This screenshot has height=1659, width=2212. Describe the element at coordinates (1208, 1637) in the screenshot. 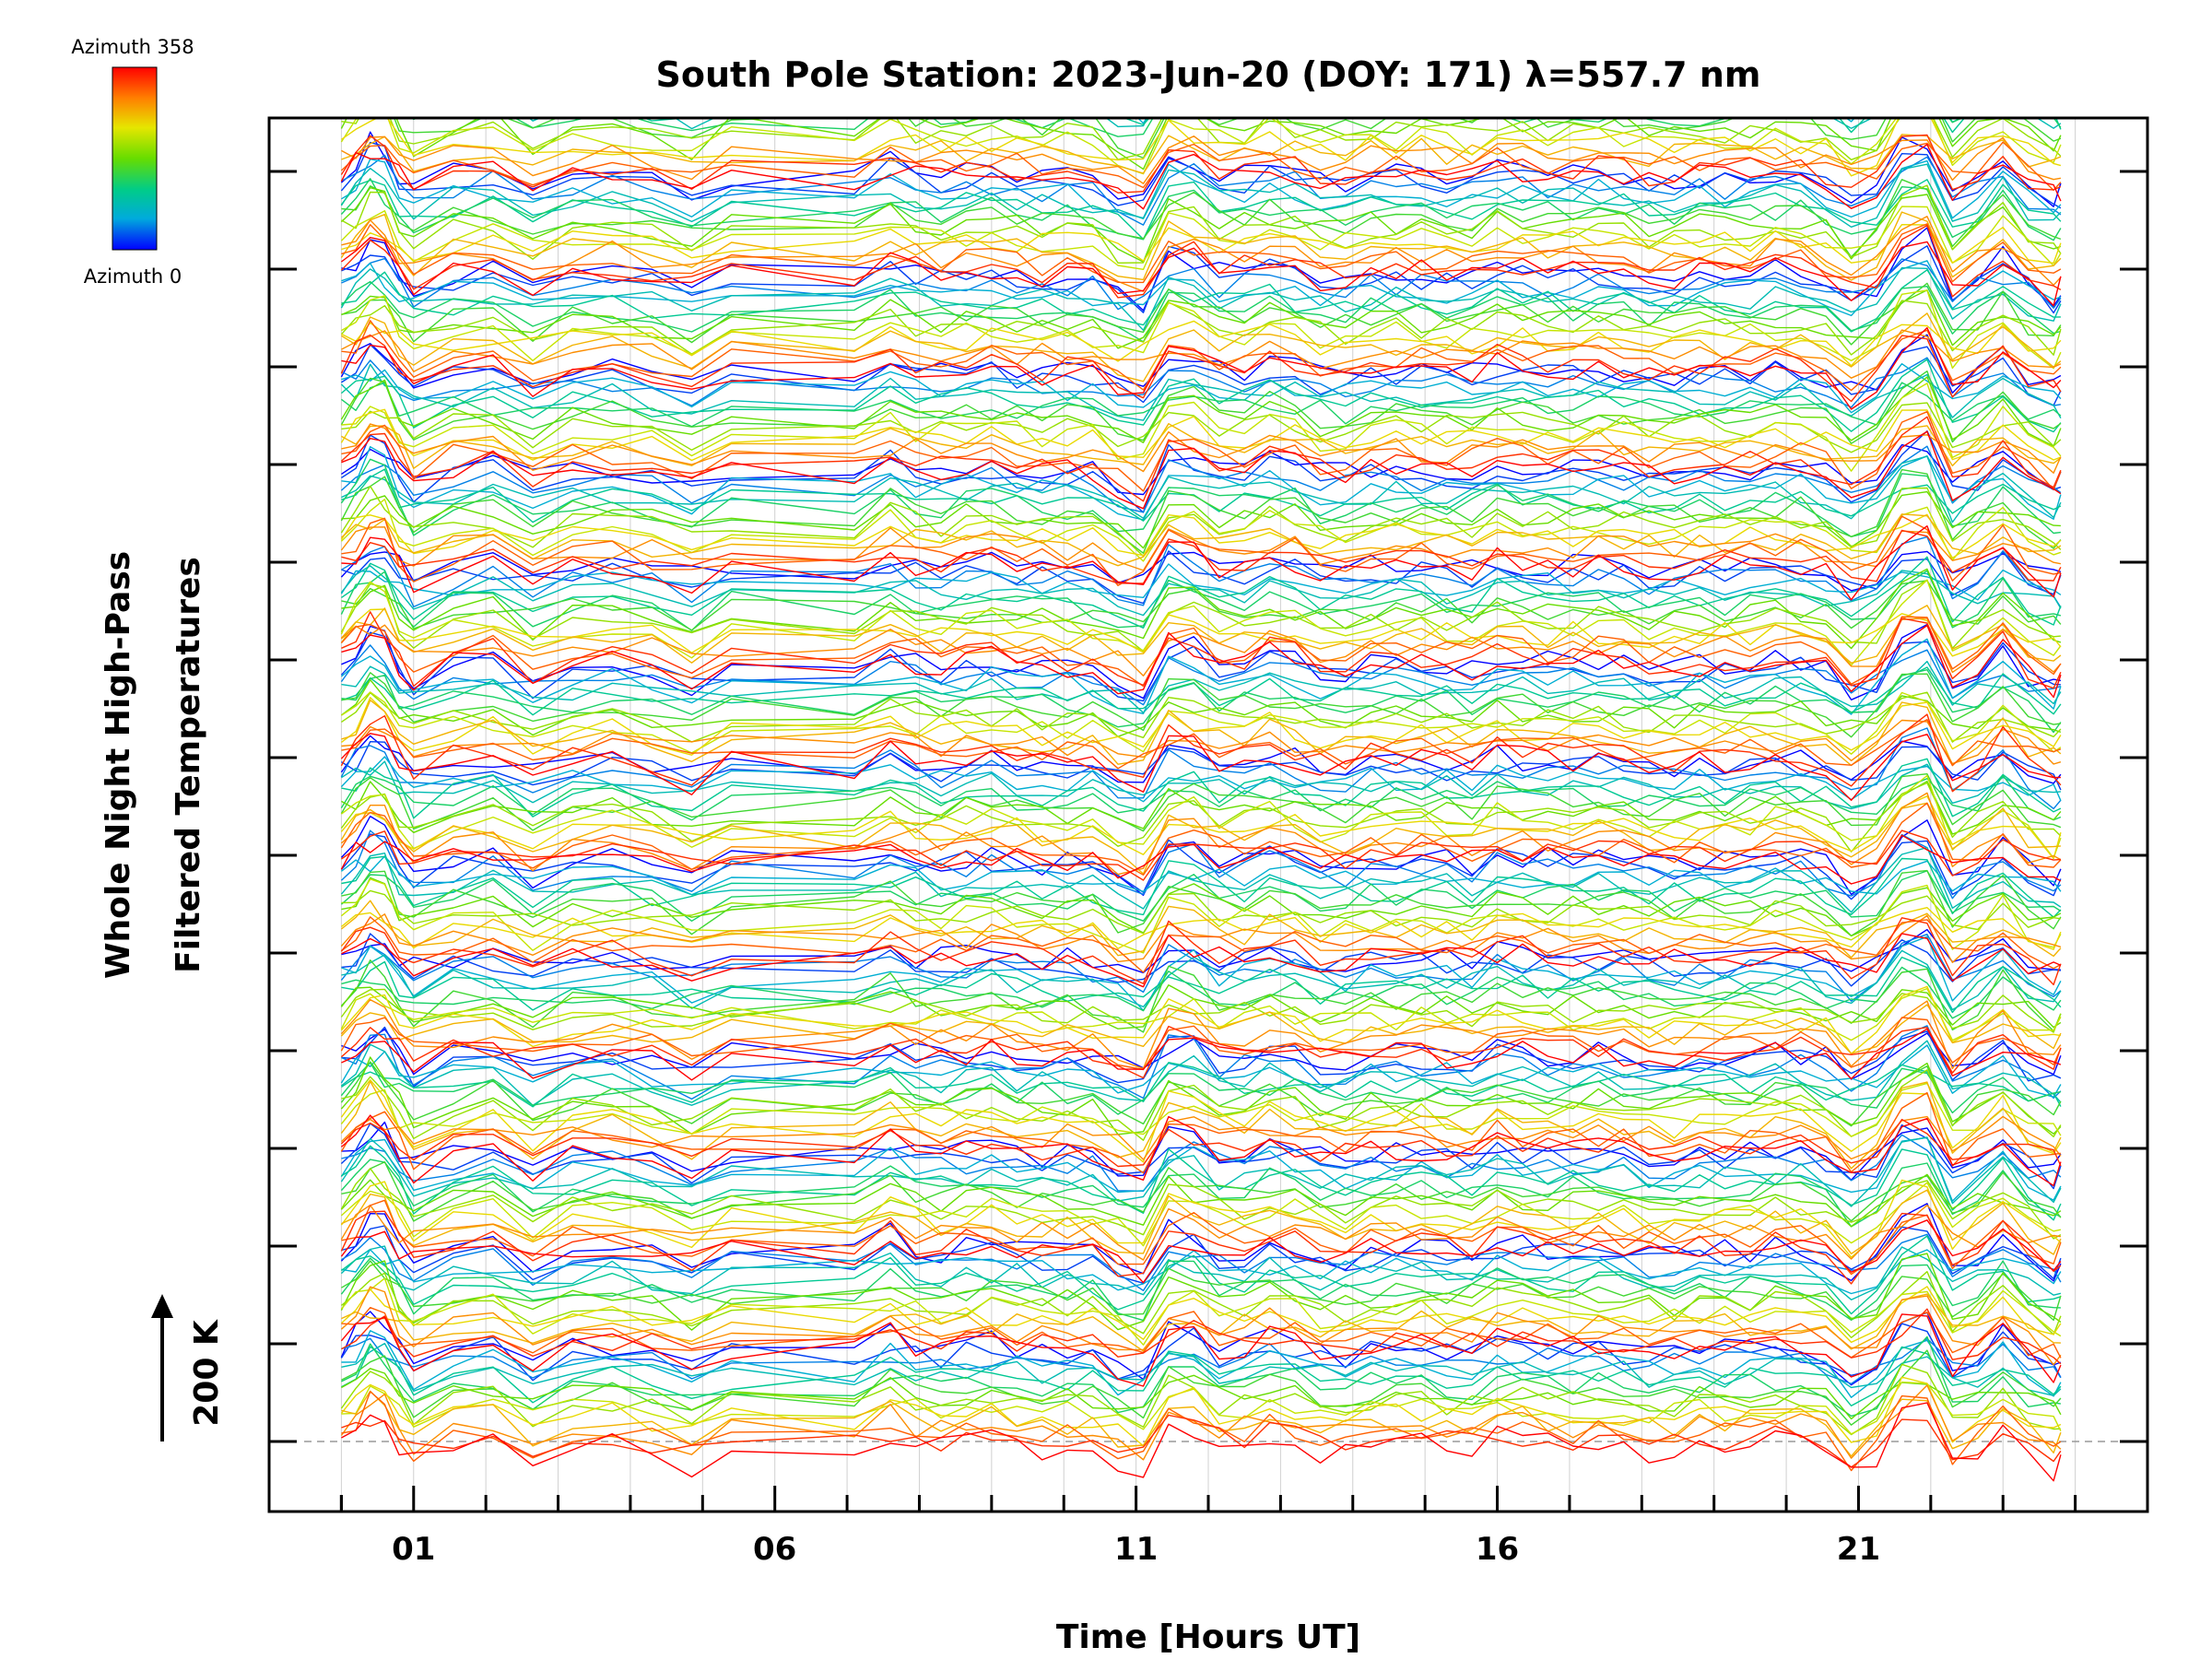

I see `x-axis-label: Time [Hours UT]` at that location.